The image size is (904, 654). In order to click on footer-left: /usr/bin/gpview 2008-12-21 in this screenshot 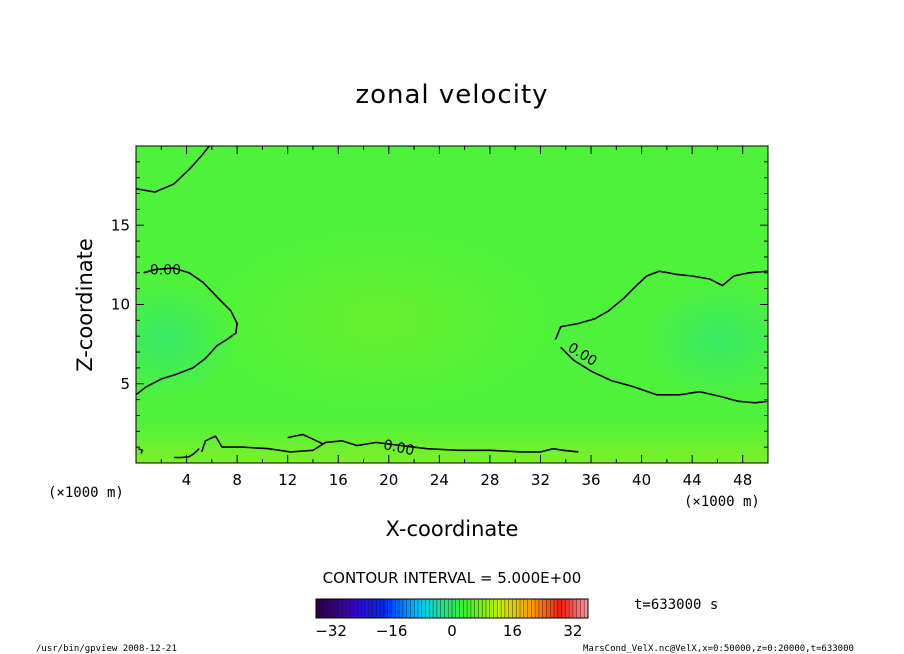, I will do `click(106, 649)`.